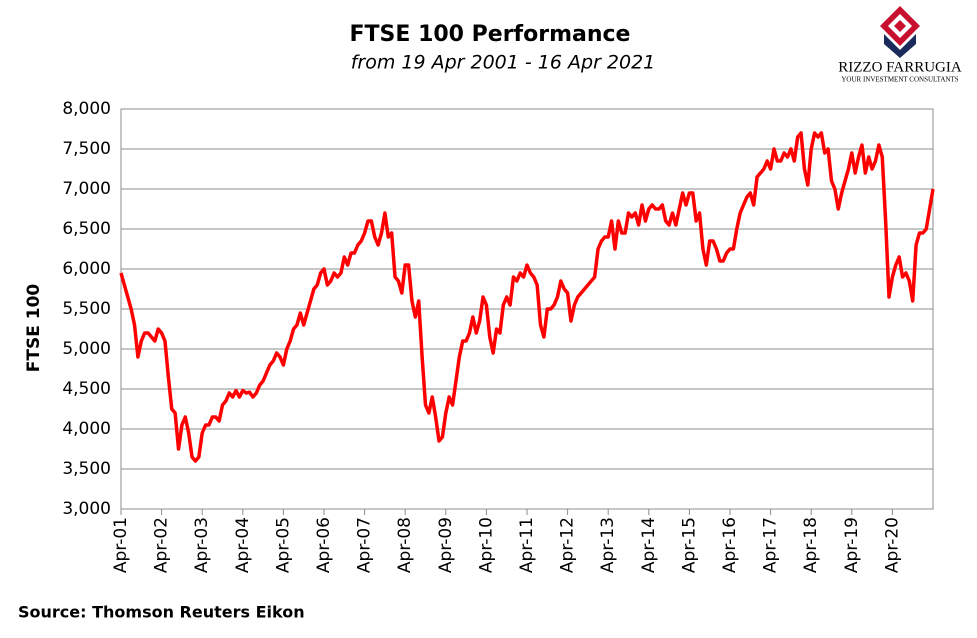 This screenshot has height=638, width=977. I want to click on x-tick-label: Apr-09, so click(446, 545).